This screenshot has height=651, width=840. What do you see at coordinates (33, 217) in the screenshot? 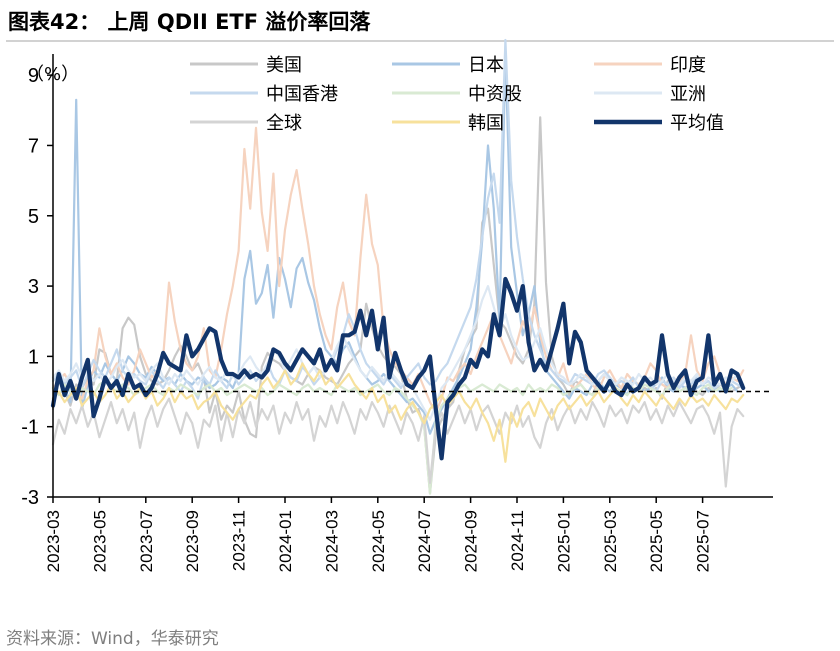
I see `y-tick-label: 5` at bounding box center [33, 217].